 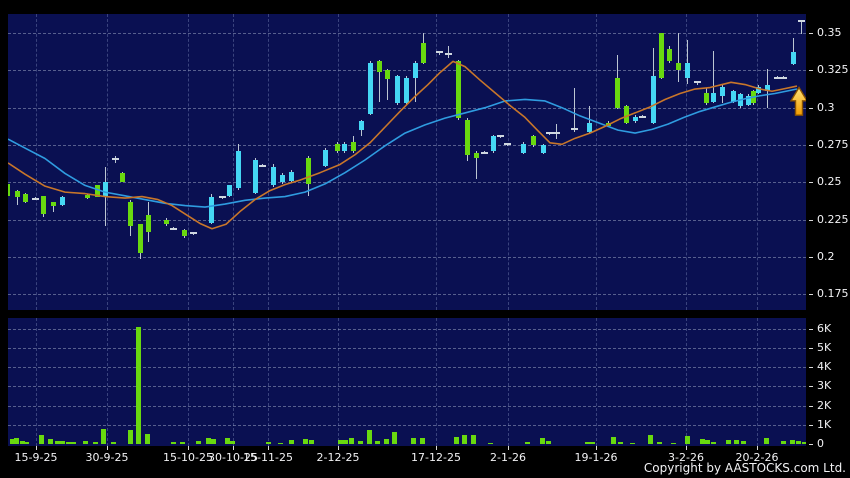 What do you see at coordinates (407, 71) in the screenshot?
I see `price-gridline` at bounding box center [407, 71].